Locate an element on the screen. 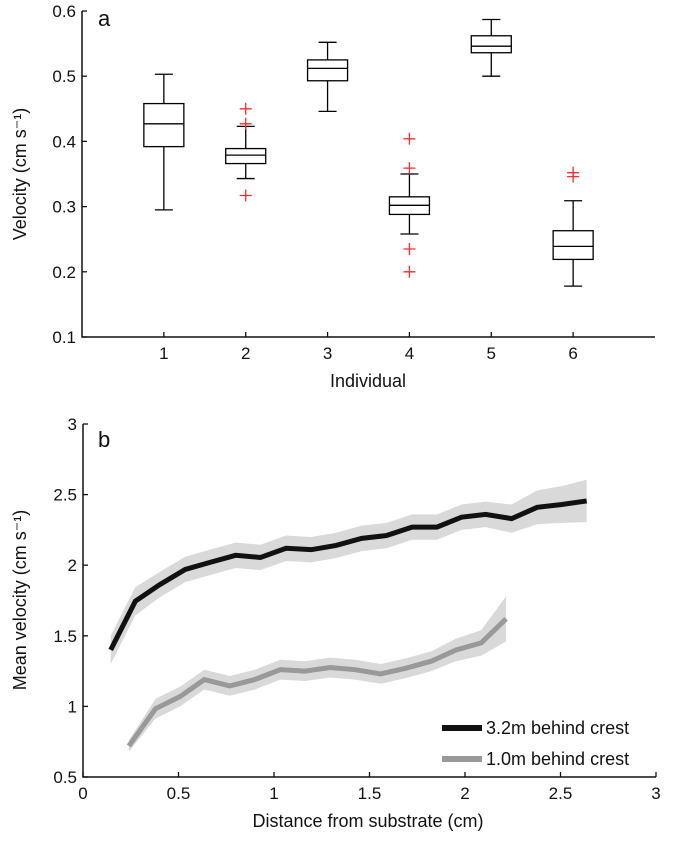 This screenshot has height=843, width=675. x-tick-label: 6 is located at coordinates (572, 353).